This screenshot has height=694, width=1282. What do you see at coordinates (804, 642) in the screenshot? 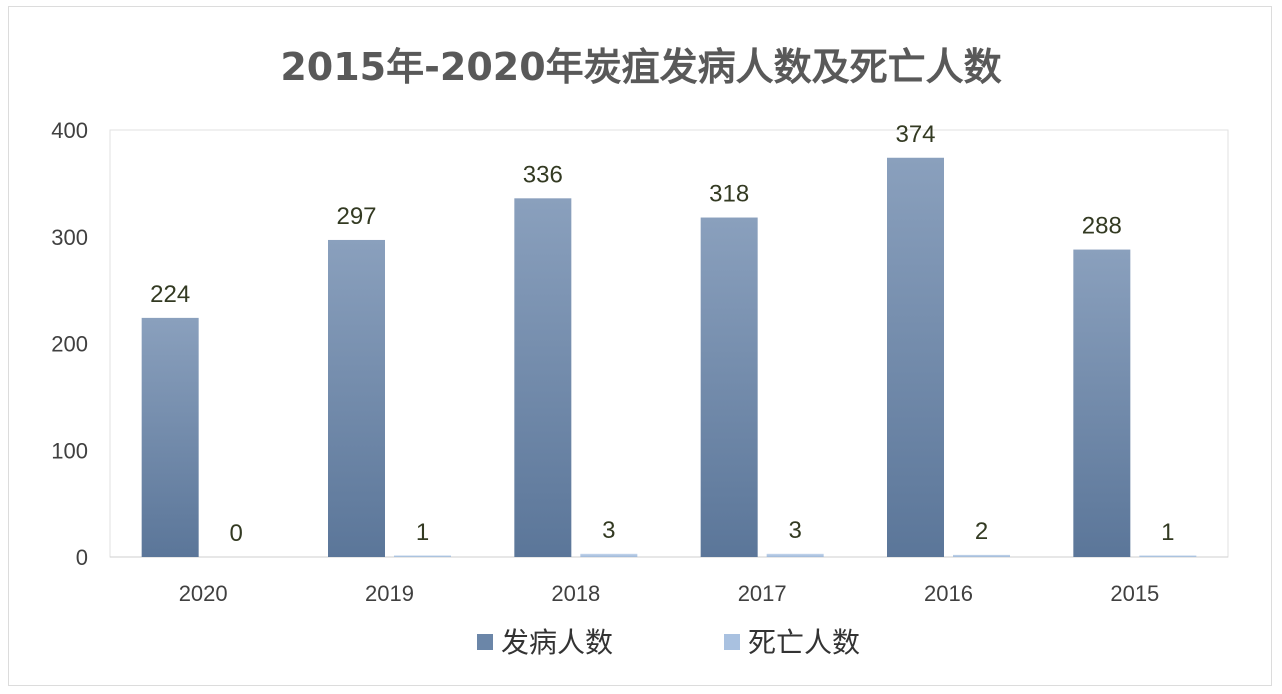
I see `legend-label: 死亡人数` at bounding box center [804, 642].